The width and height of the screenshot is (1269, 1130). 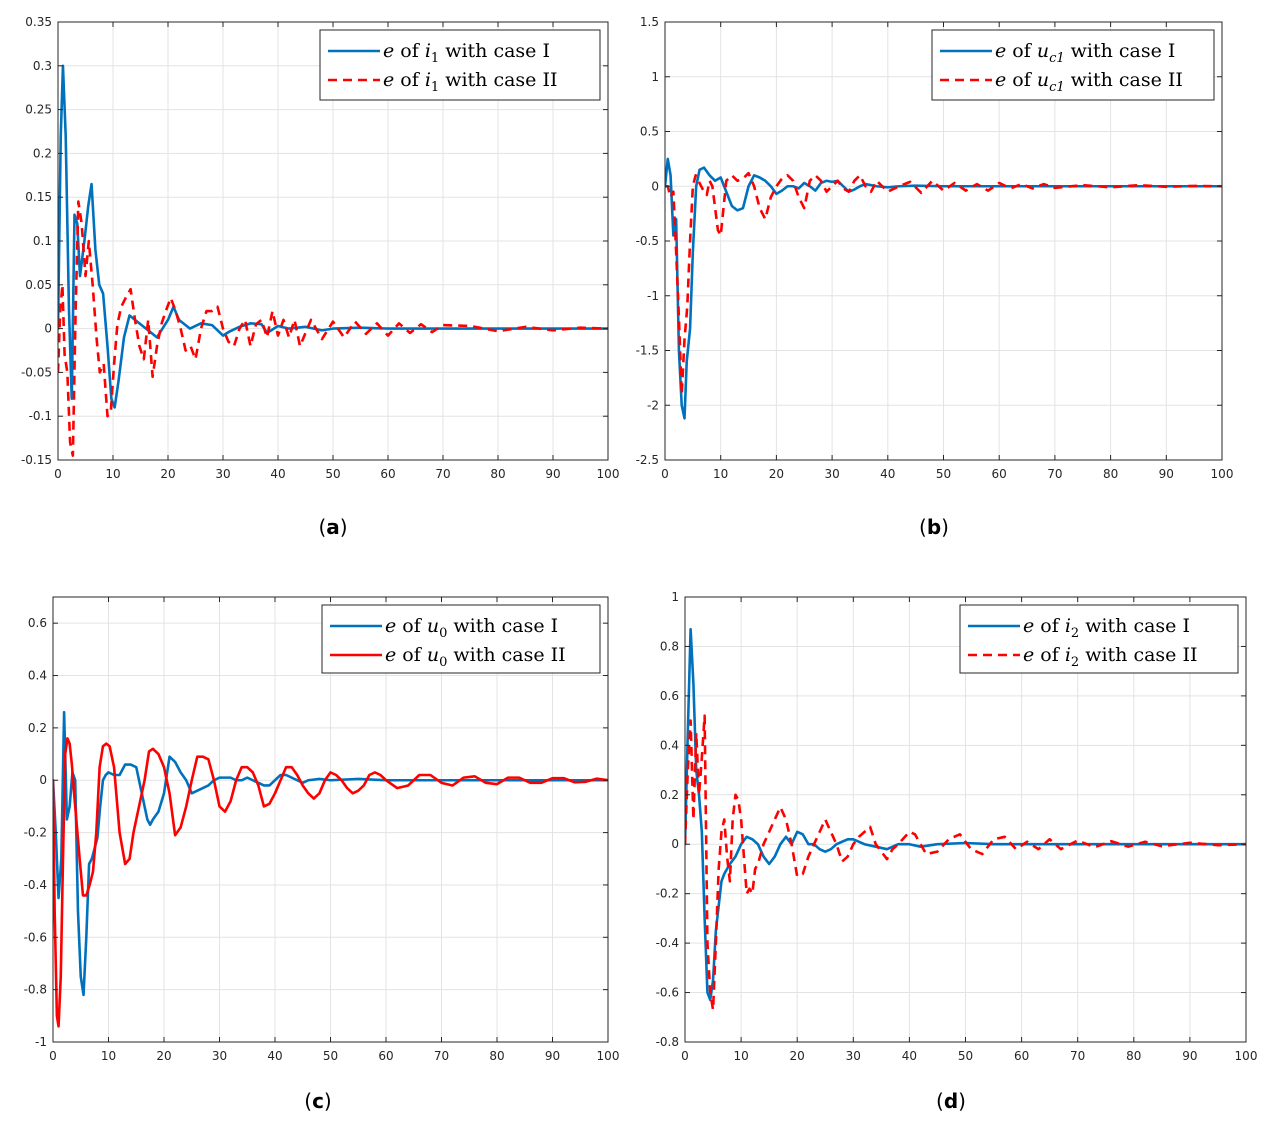 I want to click on panel-caption: (d), so click(x=951, y=1101).